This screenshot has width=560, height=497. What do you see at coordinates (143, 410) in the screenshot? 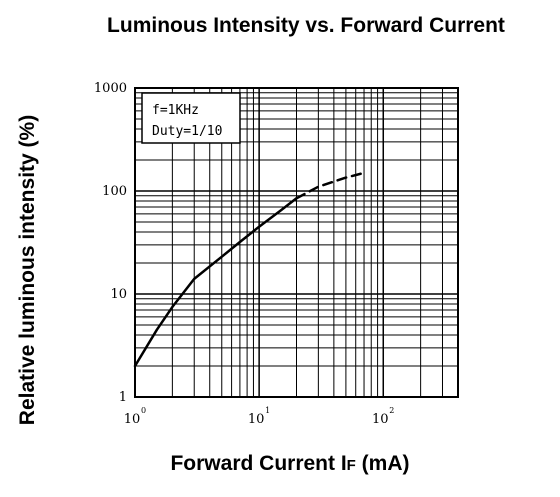
I see `x-tick-exponent: 0` at bounding box center [143, 410].